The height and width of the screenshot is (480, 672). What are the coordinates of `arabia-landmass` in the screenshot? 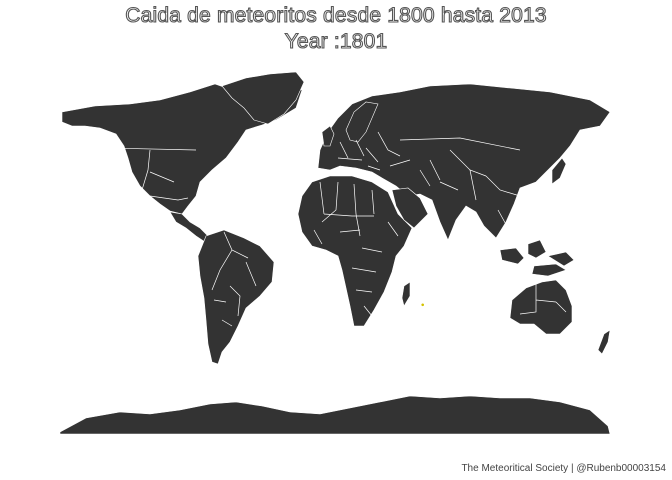 It's located at (410, 208).